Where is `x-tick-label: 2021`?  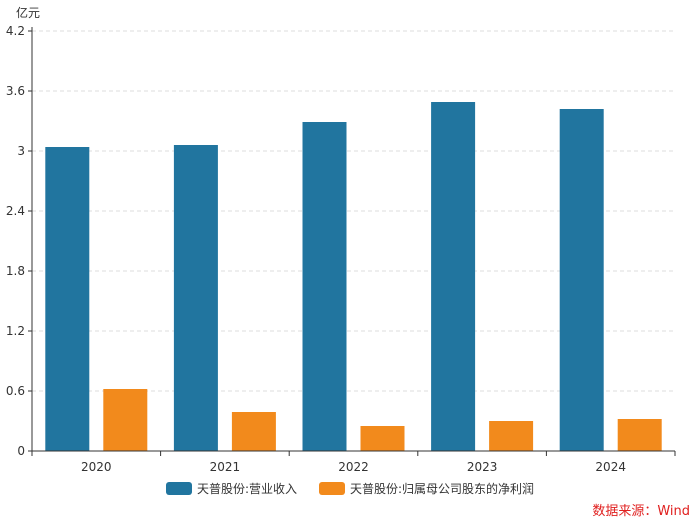 x-tick-label: 2021 is located at coordinates (225, 467).